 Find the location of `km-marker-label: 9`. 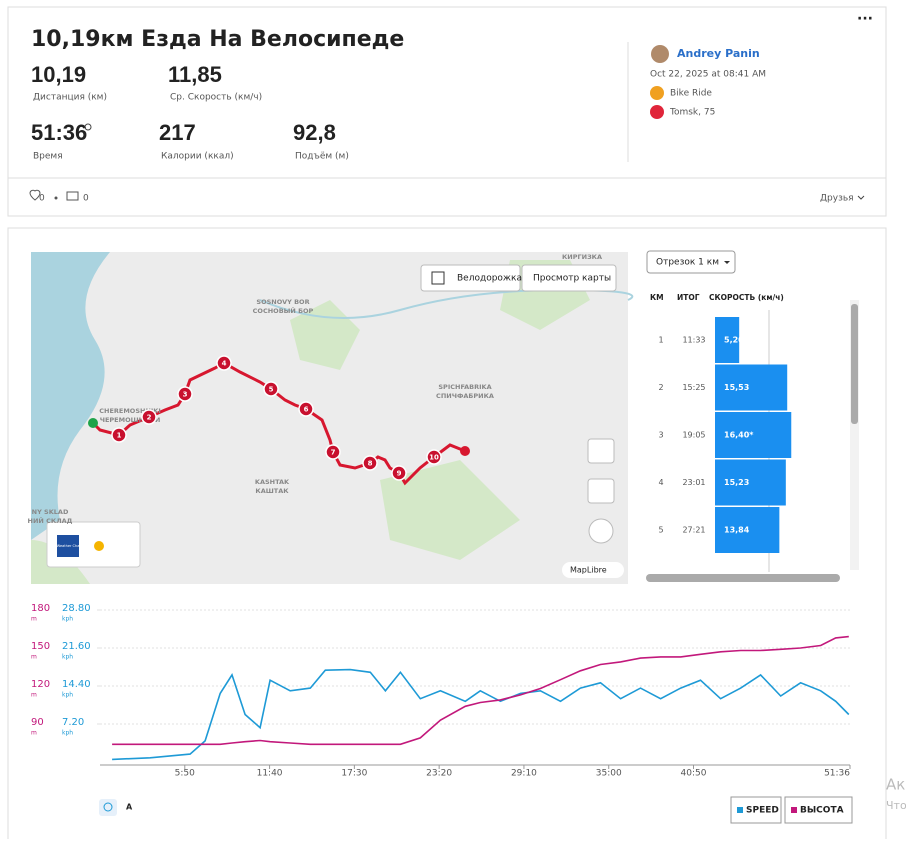

km-marker-label: 9 is located at coordinates (399, 474).